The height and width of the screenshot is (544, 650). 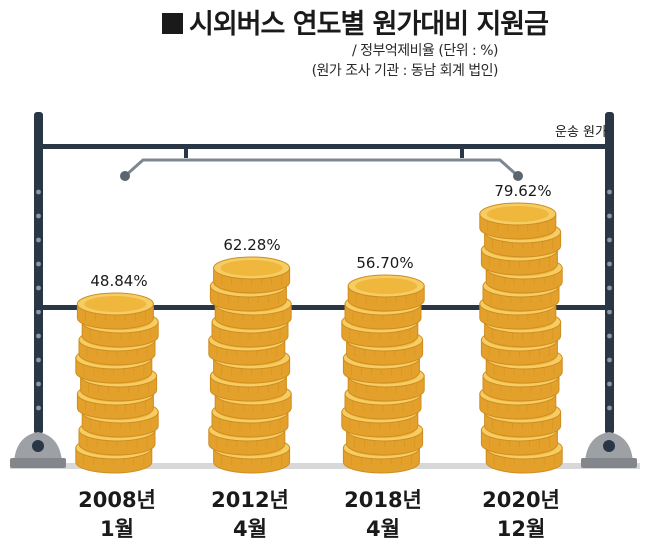 What do you see at coordinates (321, 168) in the screenshot?
I see `handle-bar` at bounding box center [321, 168].